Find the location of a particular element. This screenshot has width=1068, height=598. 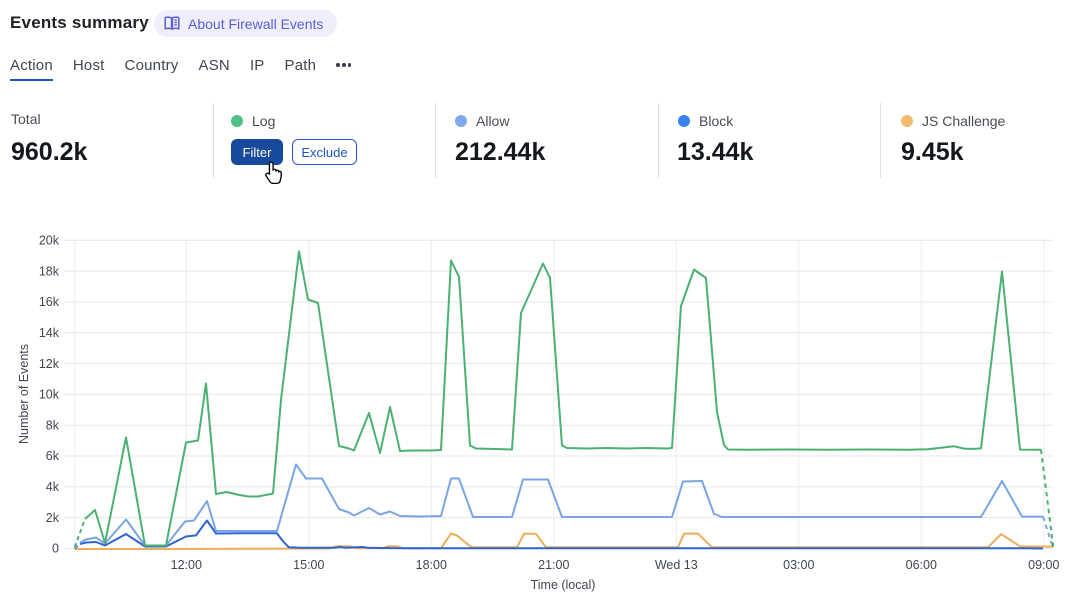

svg-text: 10k is located at coordinates (49, 395).